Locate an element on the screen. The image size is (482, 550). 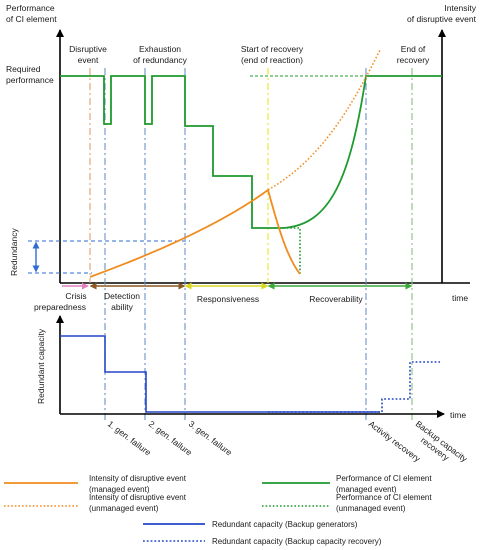
disruptive-event-label-2: event is located at coordinates (88, 60).